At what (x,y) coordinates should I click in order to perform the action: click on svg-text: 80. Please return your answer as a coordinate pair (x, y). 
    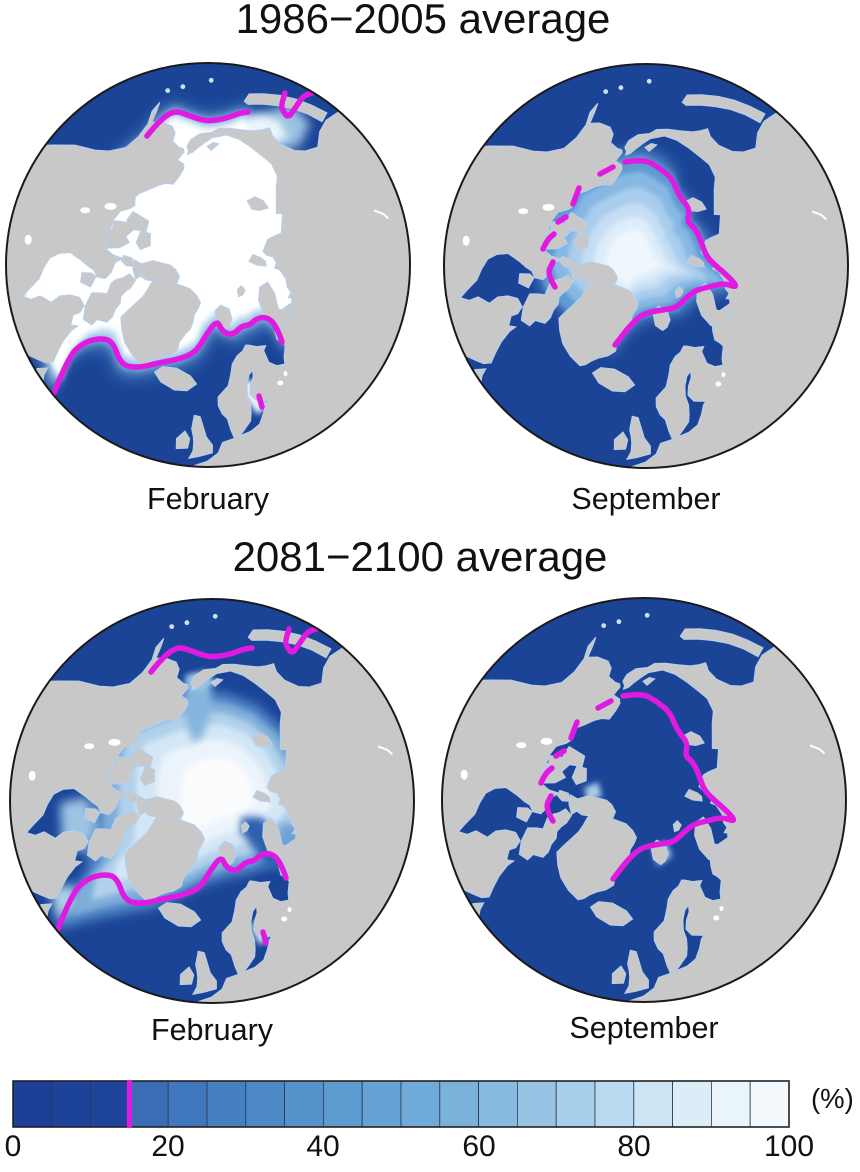
    Looking at the image, I should click on (633, 1146).